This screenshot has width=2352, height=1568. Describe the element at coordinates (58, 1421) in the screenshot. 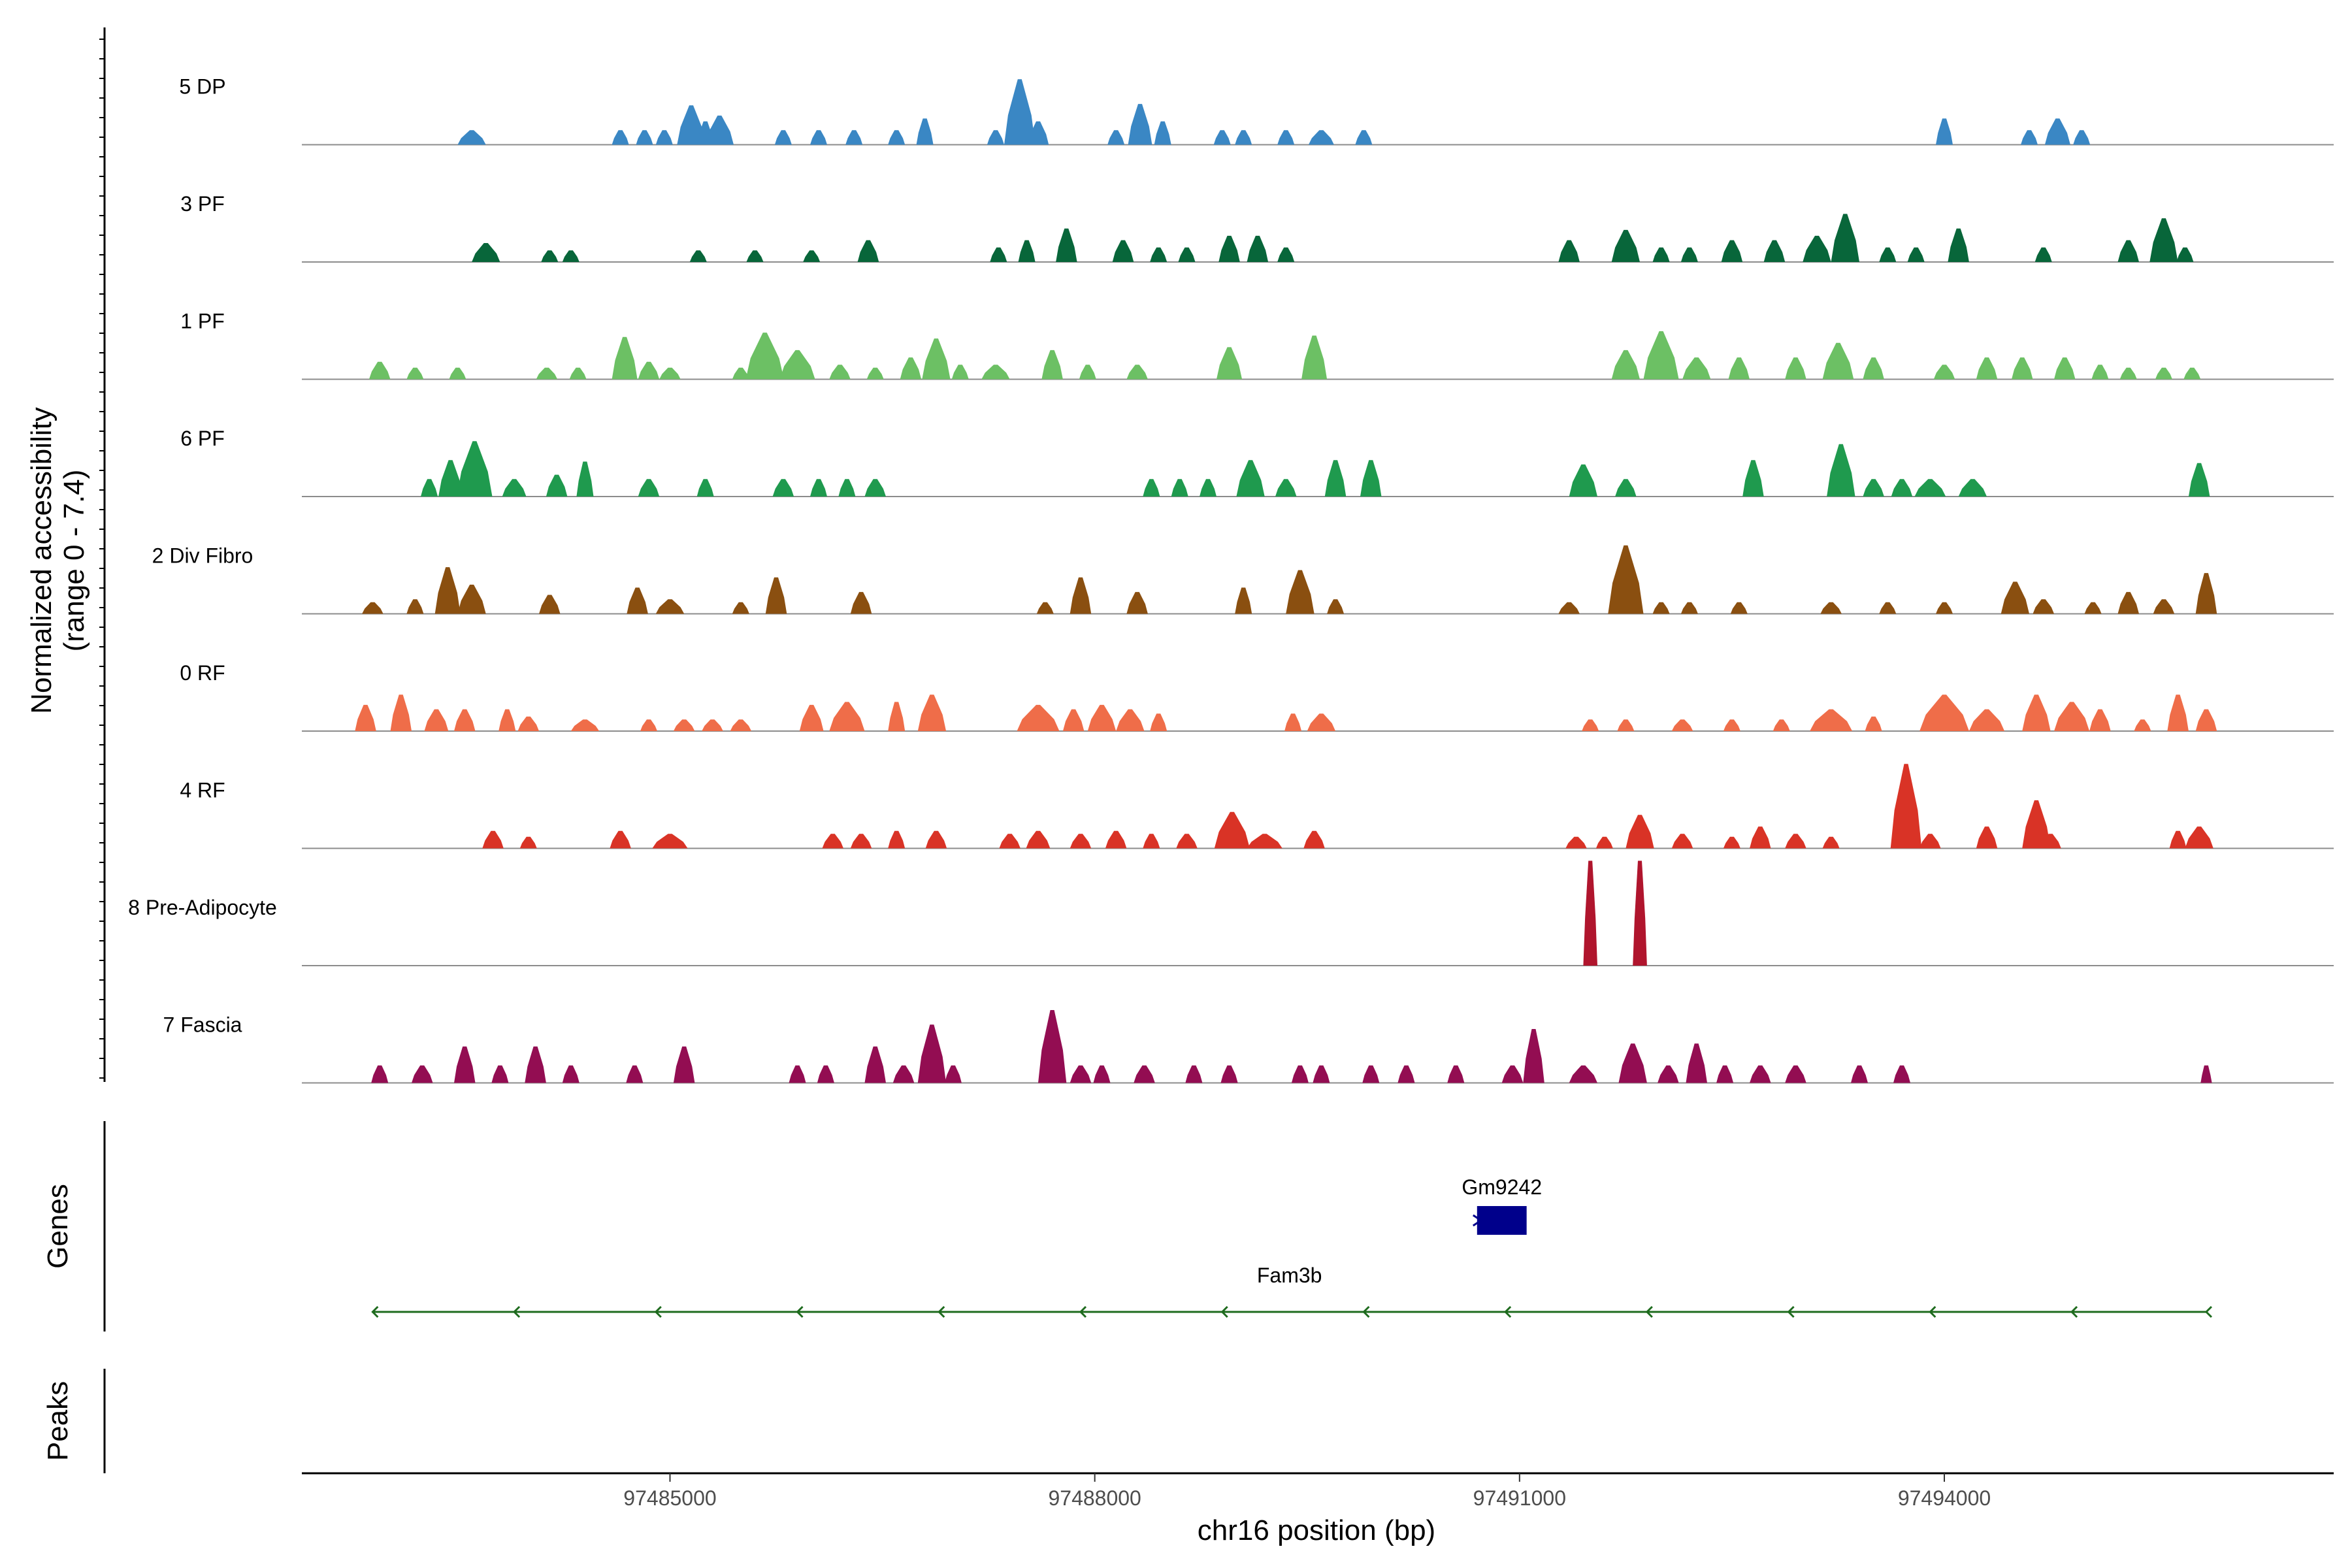

I see `peaks-panel-title: Peaks` at that location.